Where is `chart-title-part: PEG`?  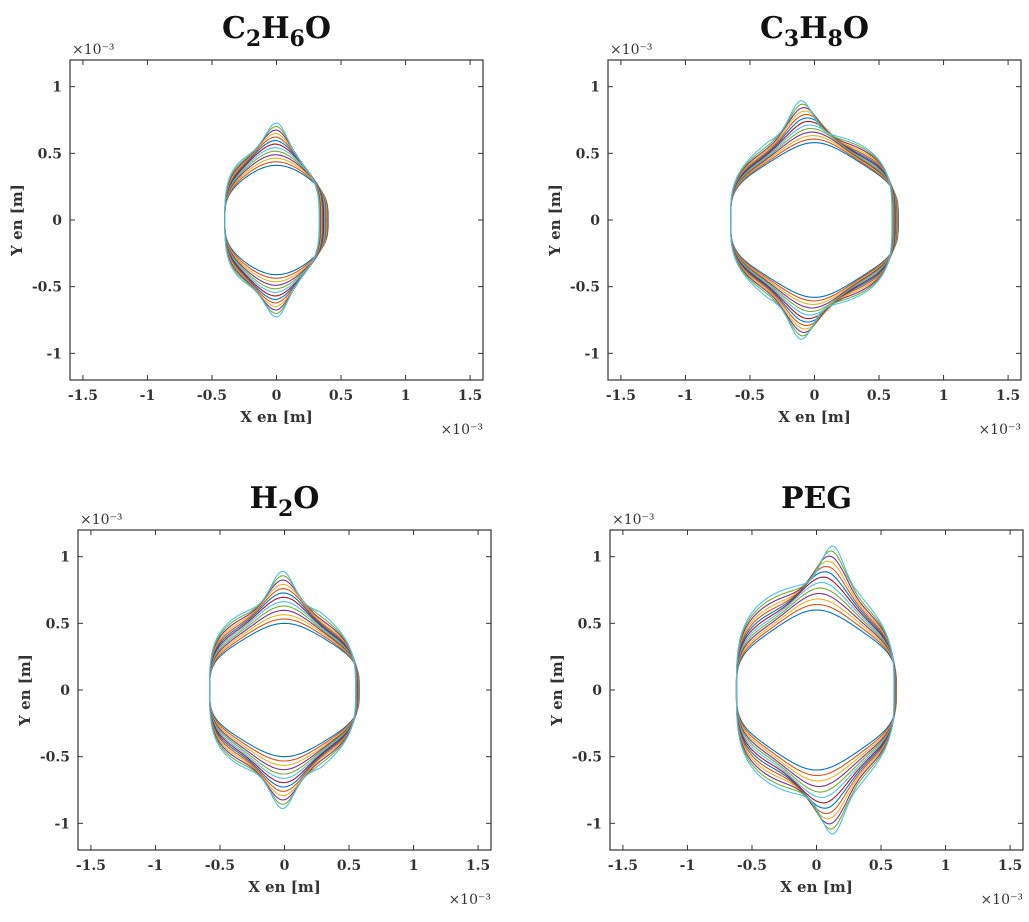
chart-title-part: PEG is located at coordinates (816, 498).